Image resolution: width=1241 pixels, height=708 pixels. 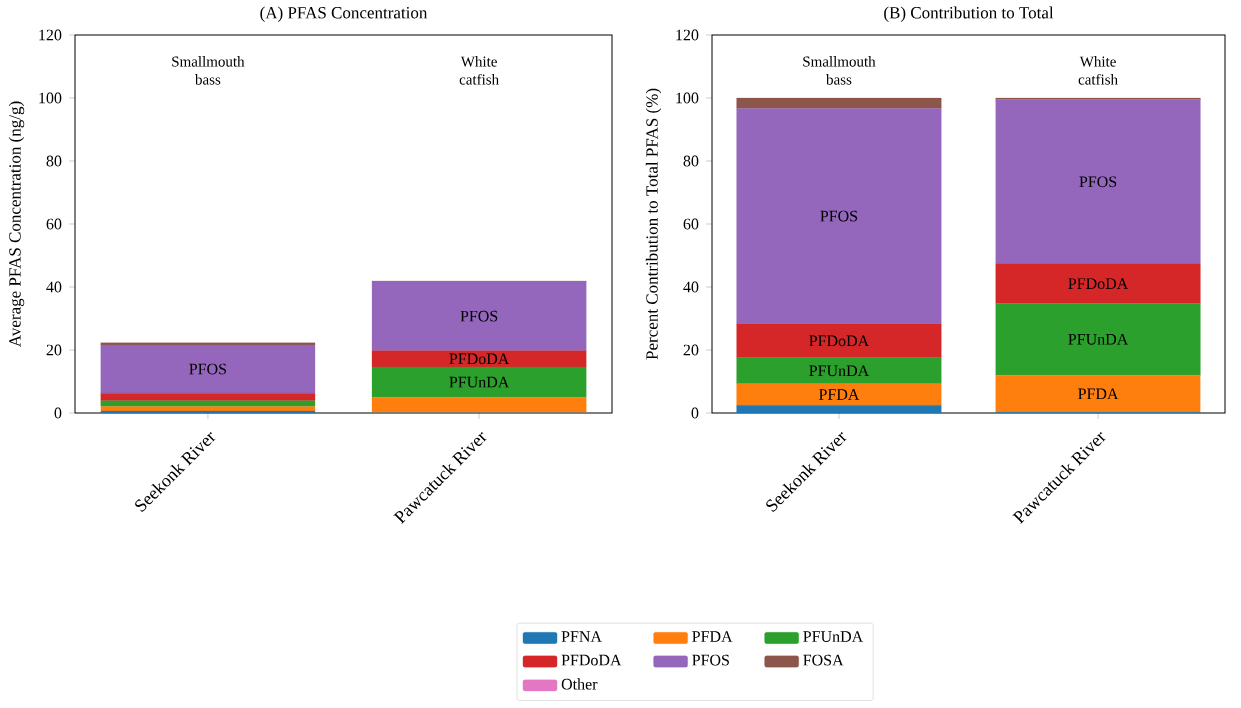 I want to click on legend-label: Other, so click(x=579, y=684).